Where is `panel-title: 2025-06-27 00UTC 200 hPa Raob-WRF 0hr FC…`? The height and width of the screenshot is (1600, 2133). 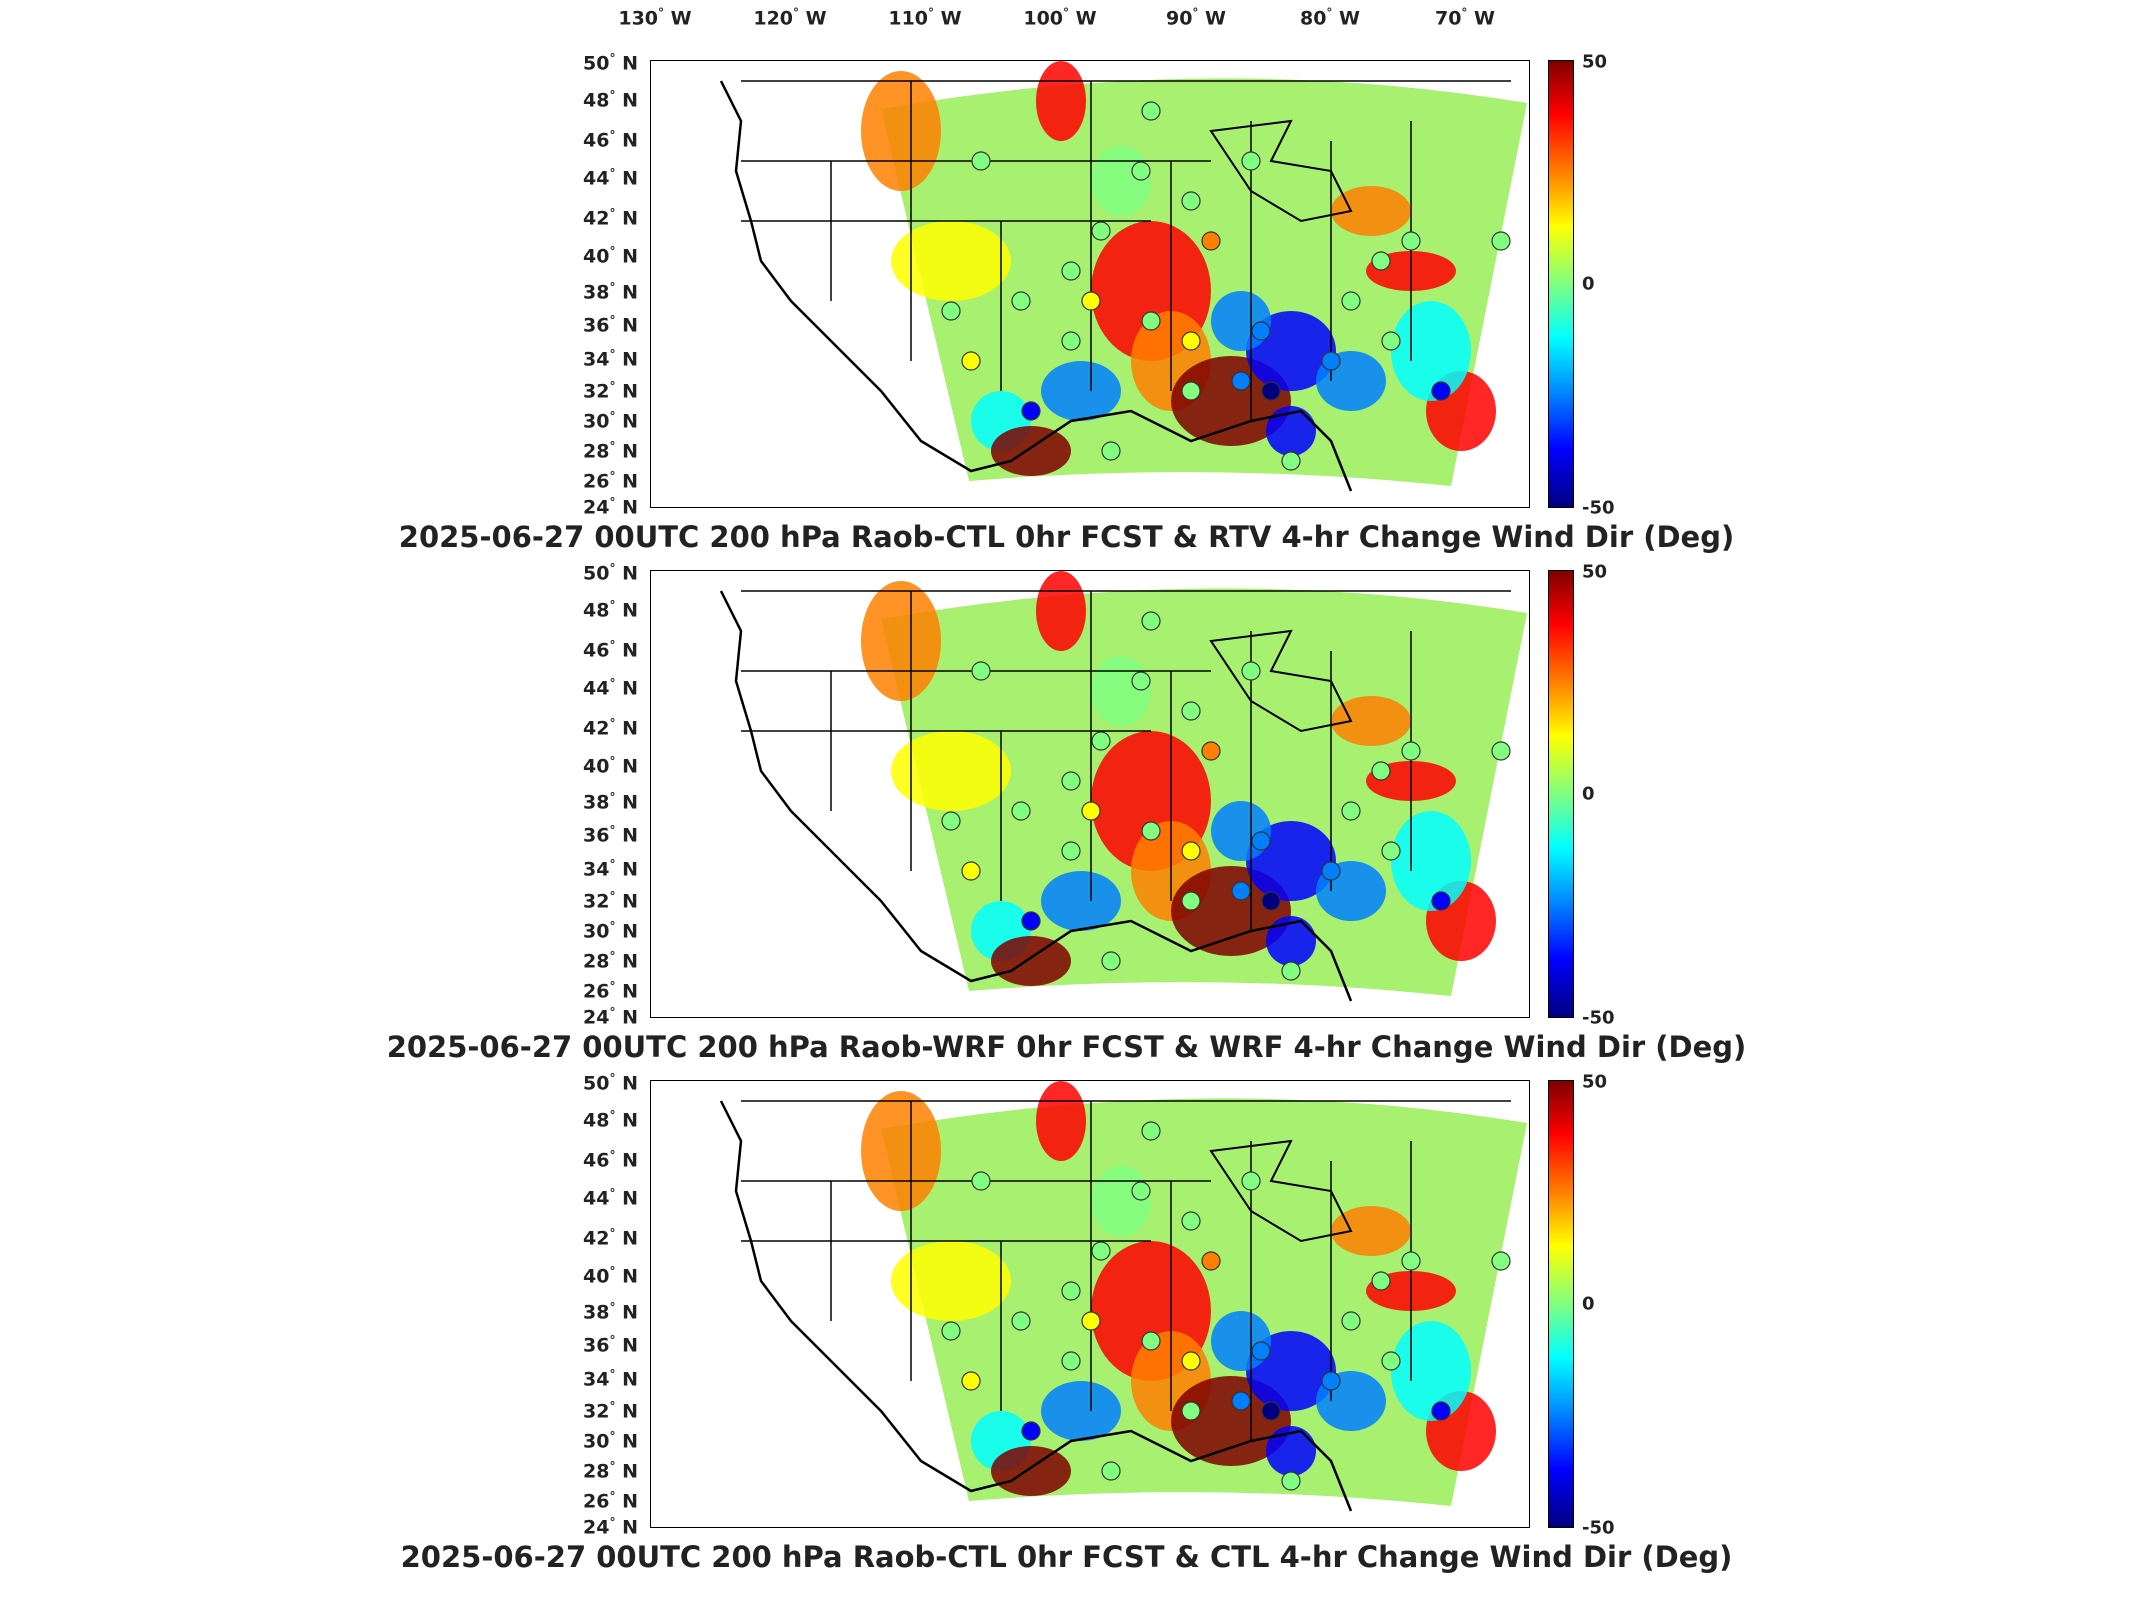 panel-title: 2025-06-27 00UTC 200 hPa Raob-WRF 0hr FC… is located at coordinates (1066, 1047).